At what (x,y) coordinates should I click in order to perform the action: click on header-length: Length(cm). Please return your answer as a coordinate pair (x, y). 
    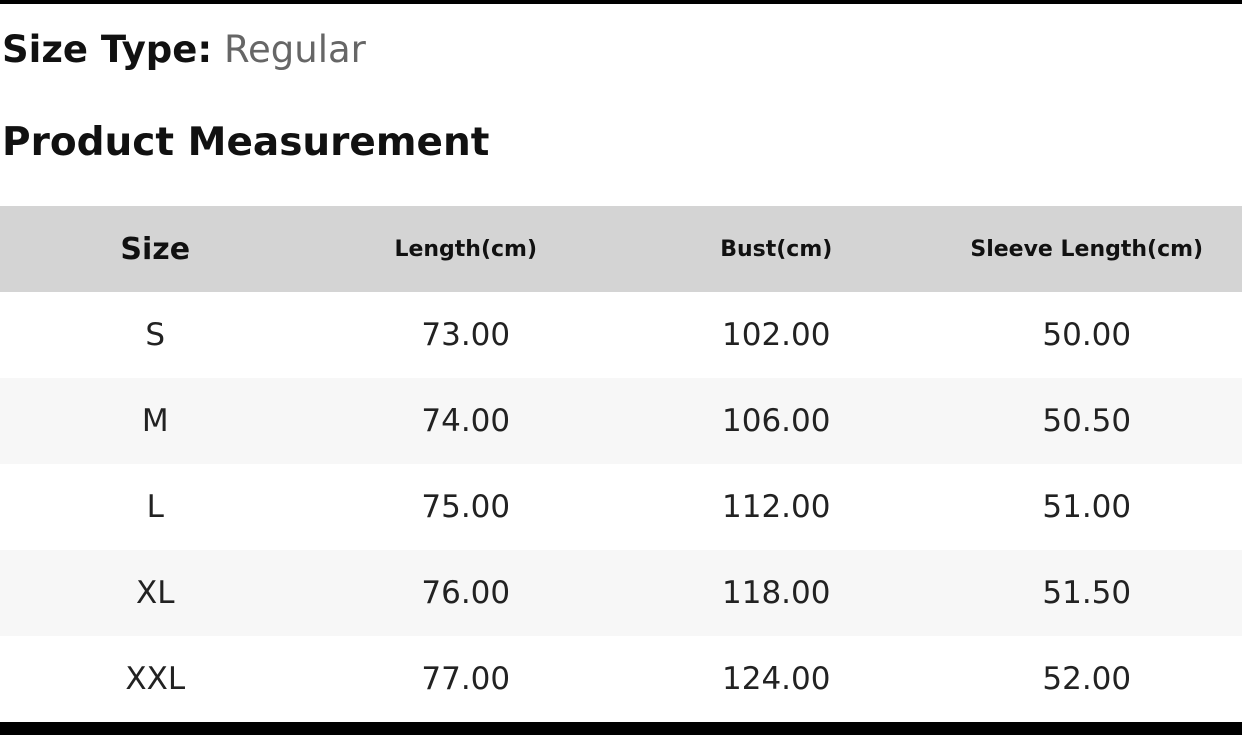
    Looking at the image, I should click on (466, 249).